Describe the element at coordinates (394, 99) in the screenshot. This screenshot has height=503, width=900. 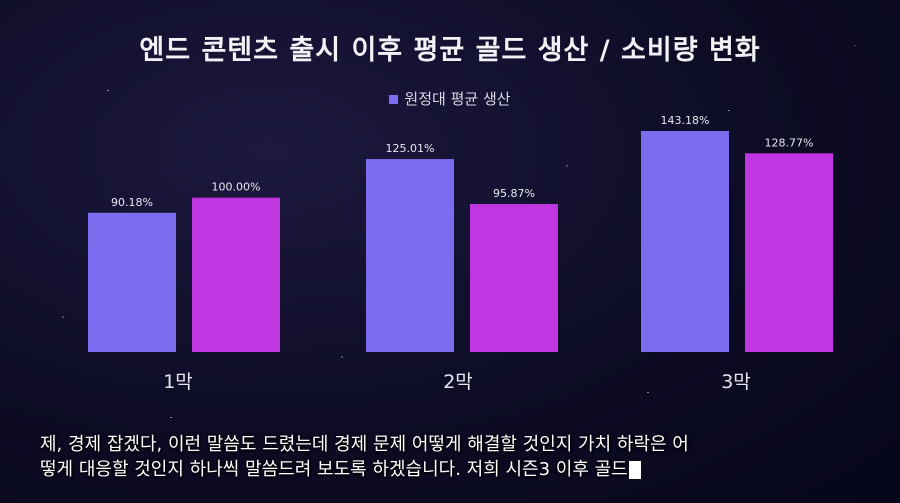
I see `legend-swatch-production` at that location.